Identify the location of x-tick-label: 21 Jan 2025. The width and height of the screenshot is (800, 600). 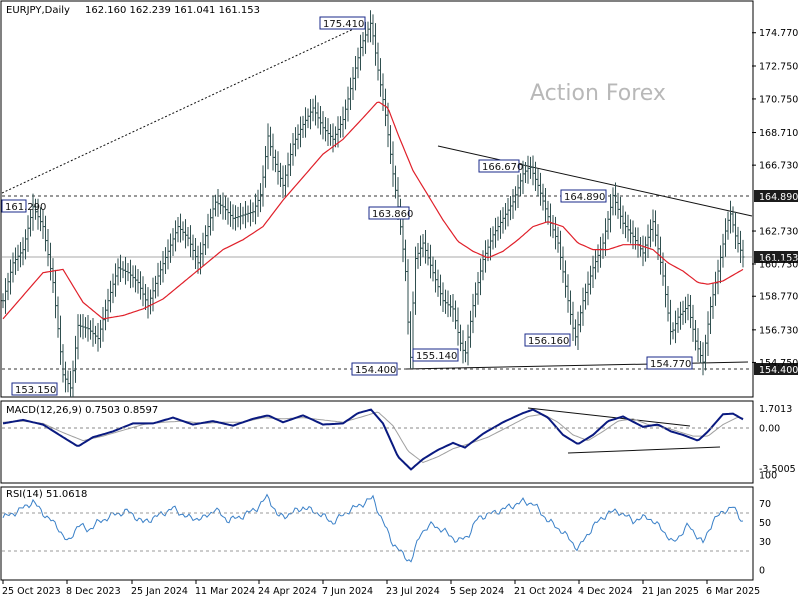
(670, 591).